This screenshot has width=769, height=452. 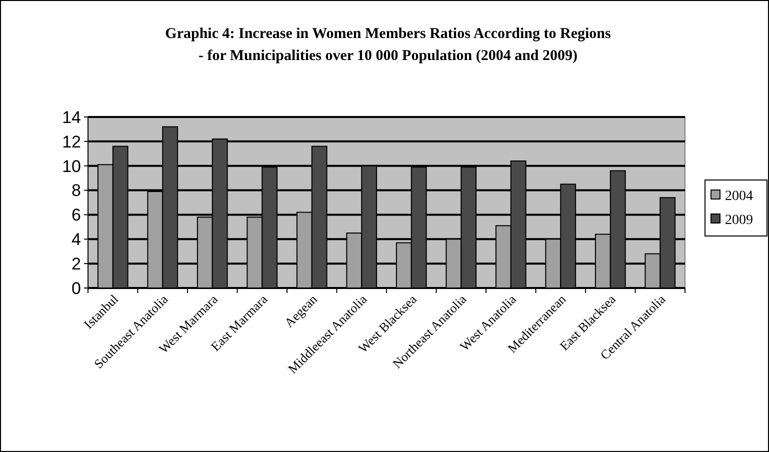 What do you see at coordinates (76, 288) in the screenshot?
I see `y-tick-label: 0` at bounding box center [76, 288].